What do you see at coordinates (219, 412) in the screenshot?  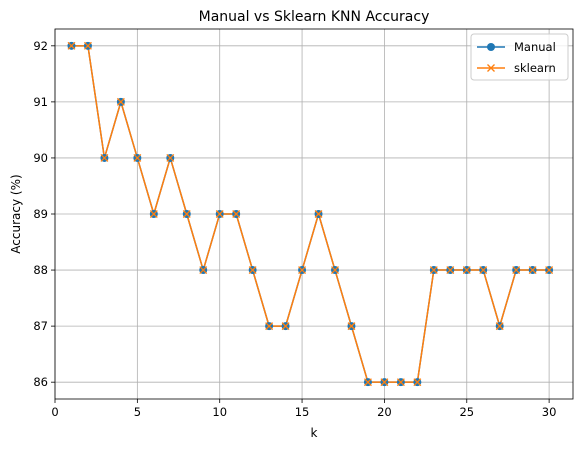 I see `x-tick-label: 10` at bounding box center [219, 412].